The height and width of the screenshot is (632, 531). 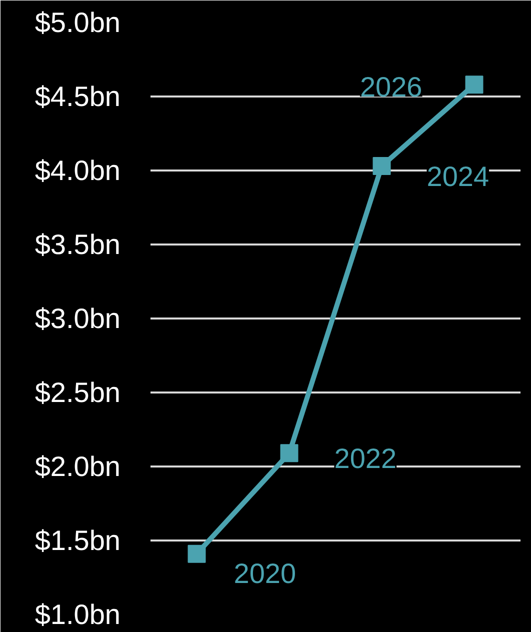 What do you see at coordinates (77, 170) in the screenshot?
I see `y-tick-label: $4.0bn` at bounding box center [77, 170].